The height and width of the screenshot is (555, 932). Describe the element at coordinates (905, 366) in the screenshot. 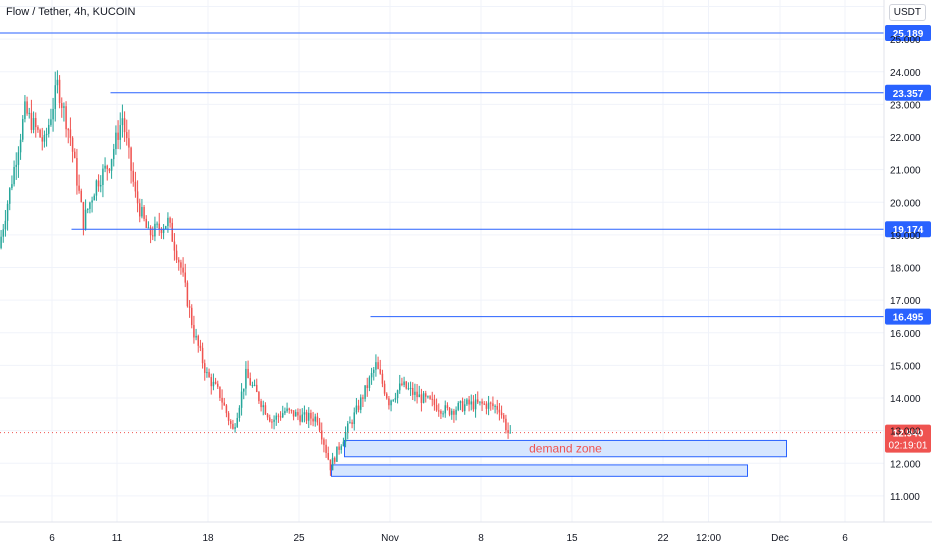

I see `y-tick-label: 15.000` at that location.